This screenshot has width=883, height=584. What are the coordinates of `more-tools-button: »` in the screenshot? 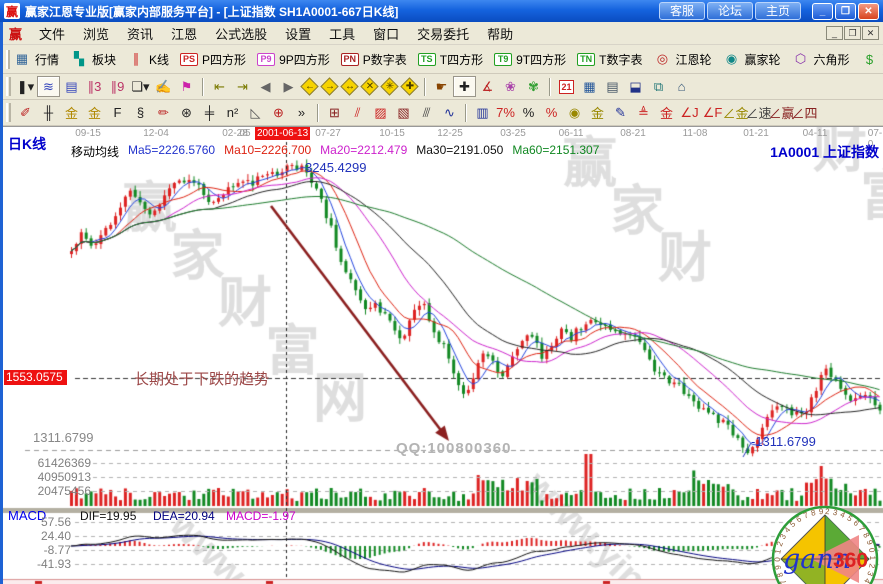 It's located at (301, 112).